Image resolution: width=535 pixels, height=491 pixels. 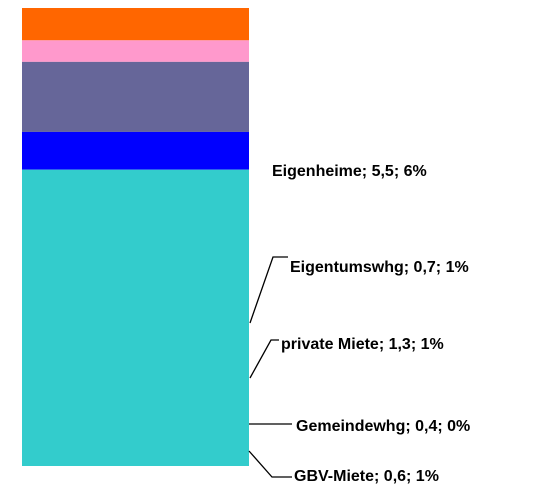 What do you see at coordinates (383, 426) in the screenshot?
I see `data-label: Gemeindewhg; 0,4; 0%` at bounding box center [383, 426].